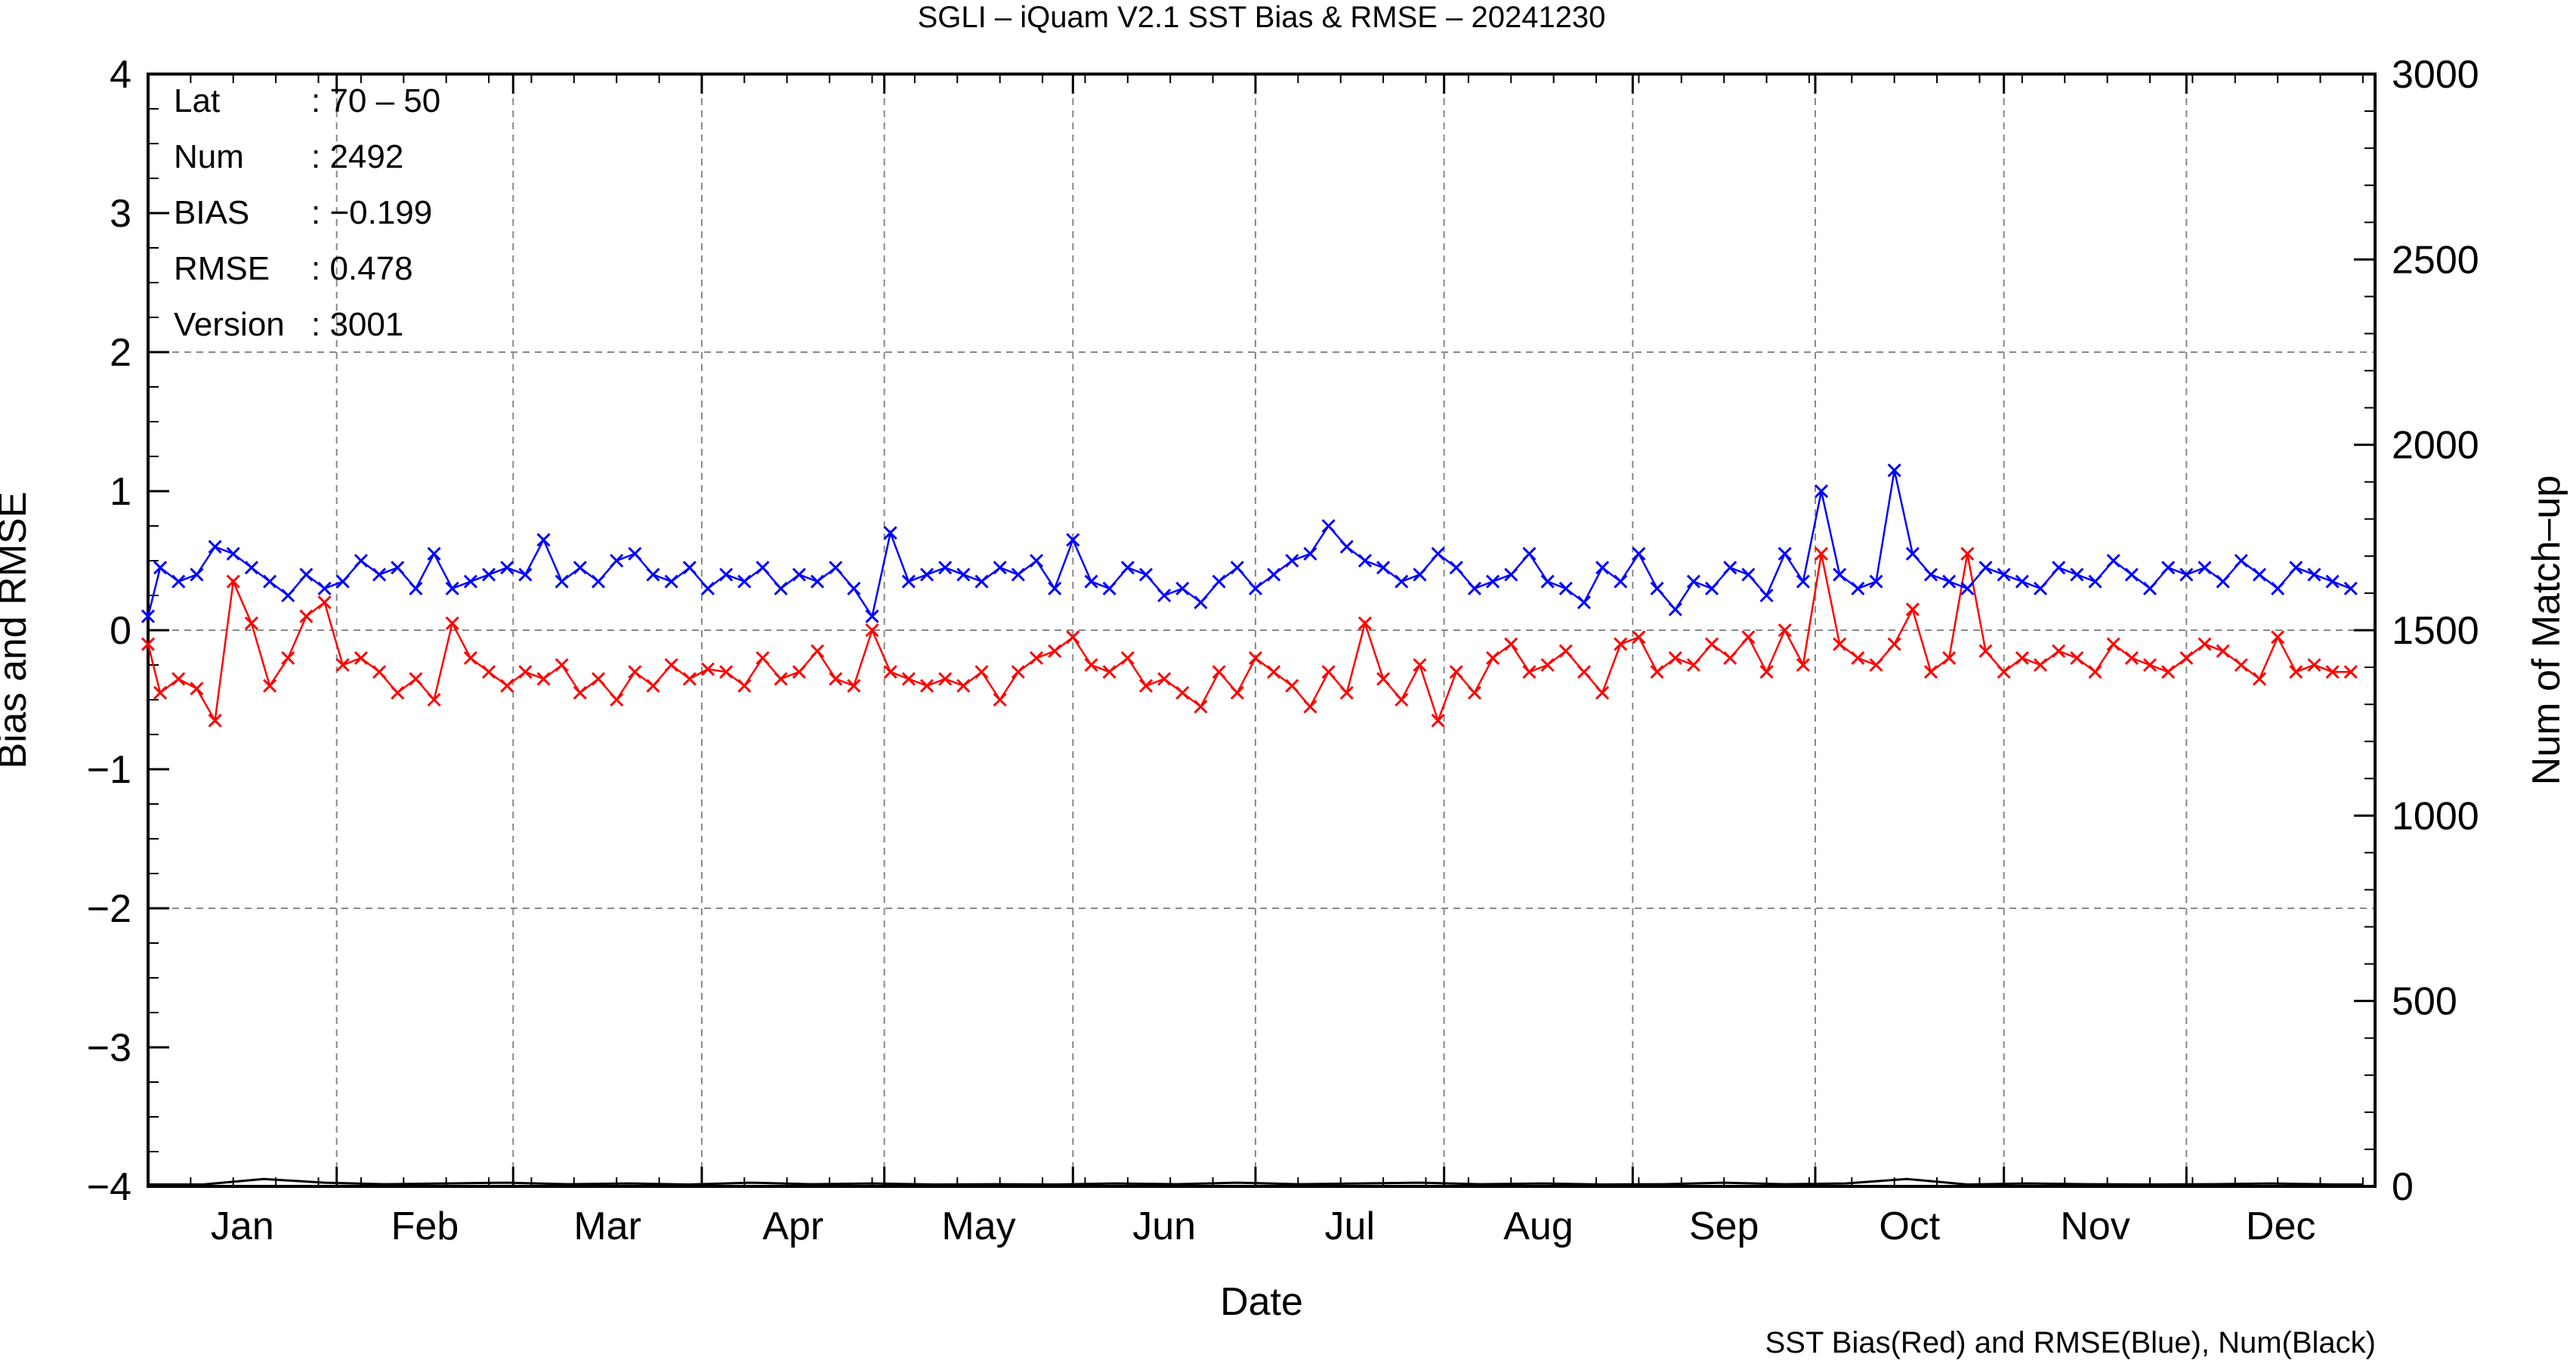  I want to click on series-rmse, so click(1249, 543).